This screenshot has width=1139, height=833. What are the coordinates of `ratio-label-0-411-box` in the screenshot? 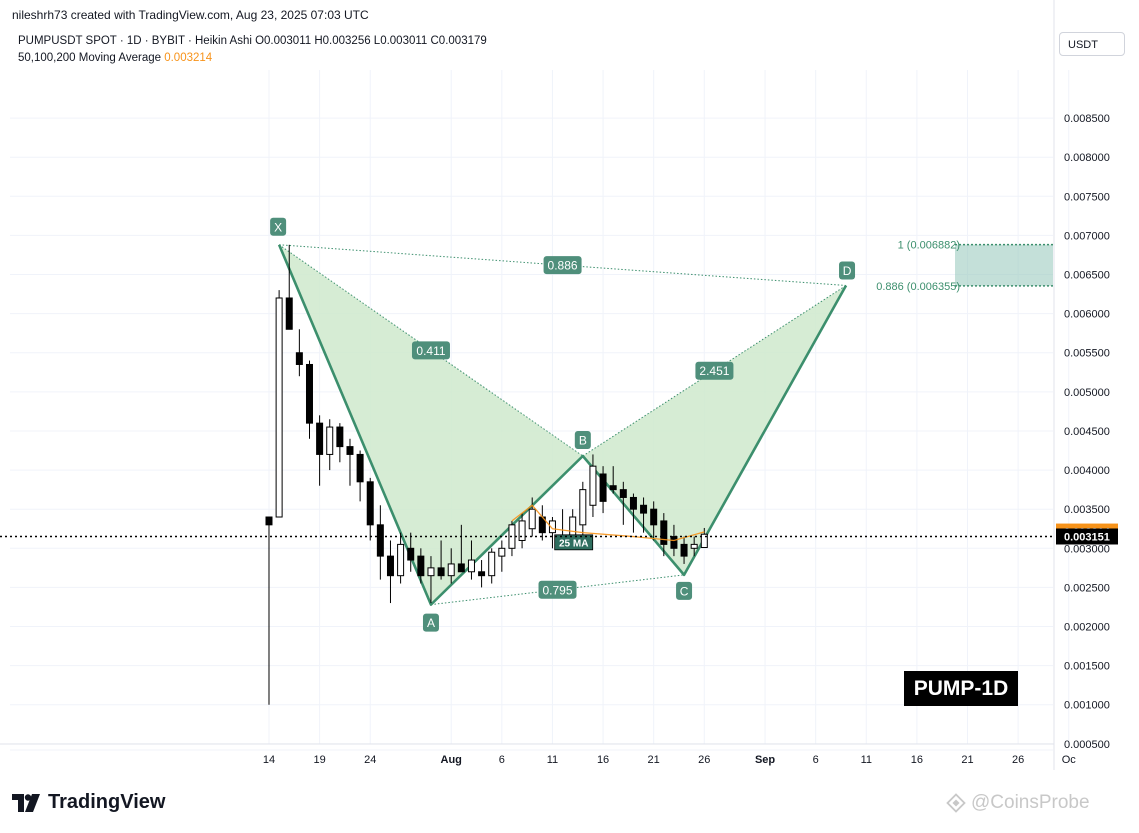 It's located at (430, 350).